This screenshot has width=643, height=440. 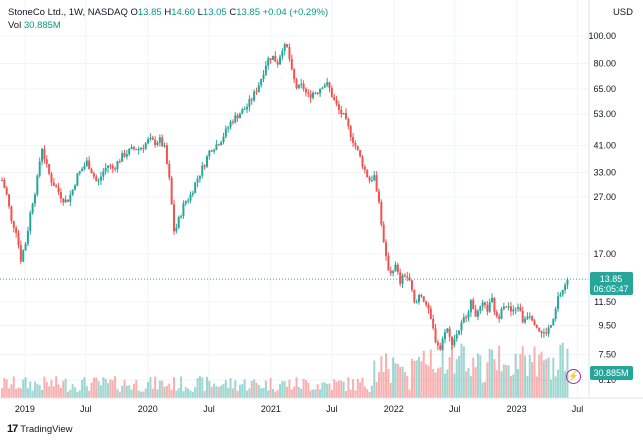 I want to click on time-tick-label: Jul, so click(x=86, y=409).